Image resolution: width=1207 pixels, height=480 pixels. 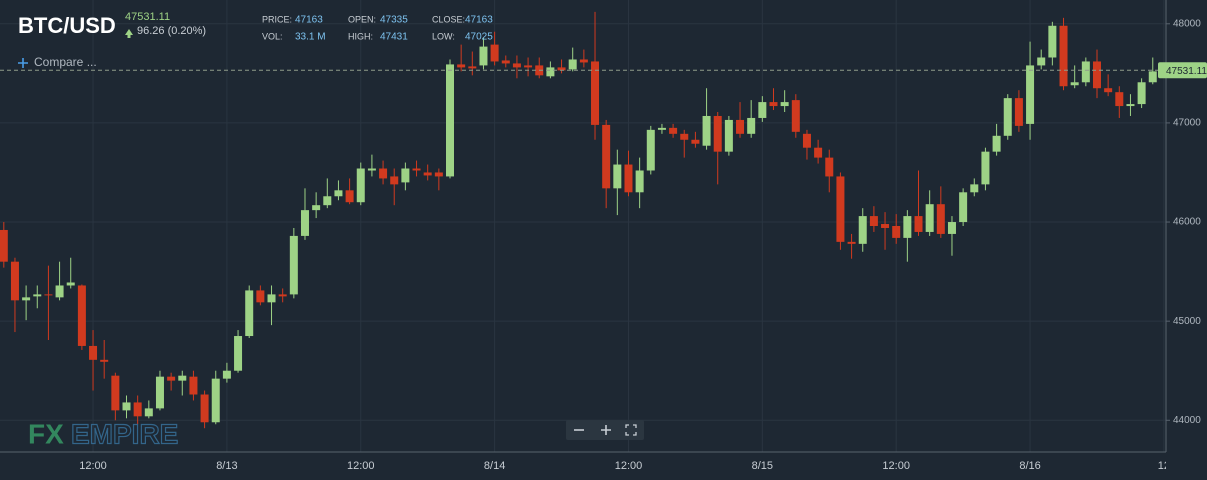 I want to click on watermark: FX EMPIRE, so click(x=103, y=434).